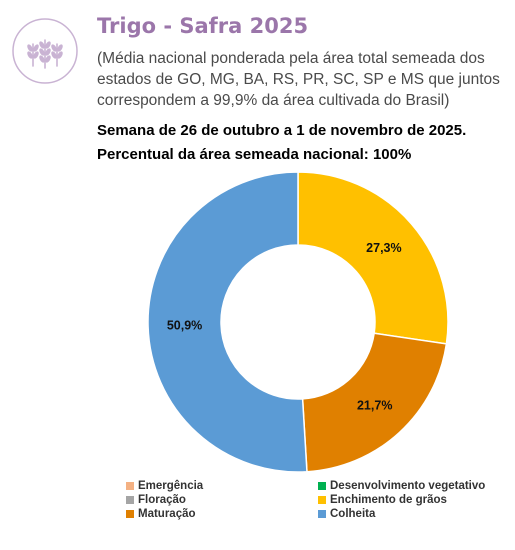 The width and height of the screenshot is (515, 550). I want to click on wheat-logo, so click(45, 51).